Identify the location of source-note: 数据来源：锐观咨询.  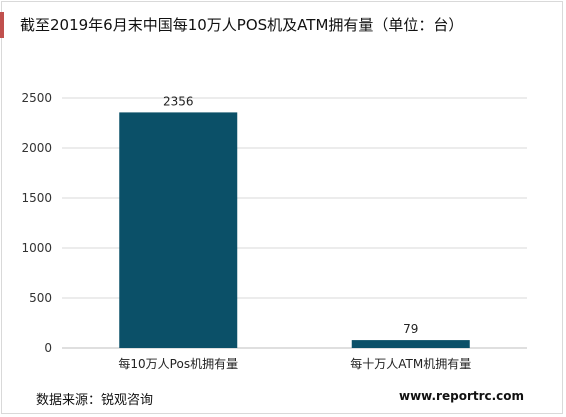
(95, 400).